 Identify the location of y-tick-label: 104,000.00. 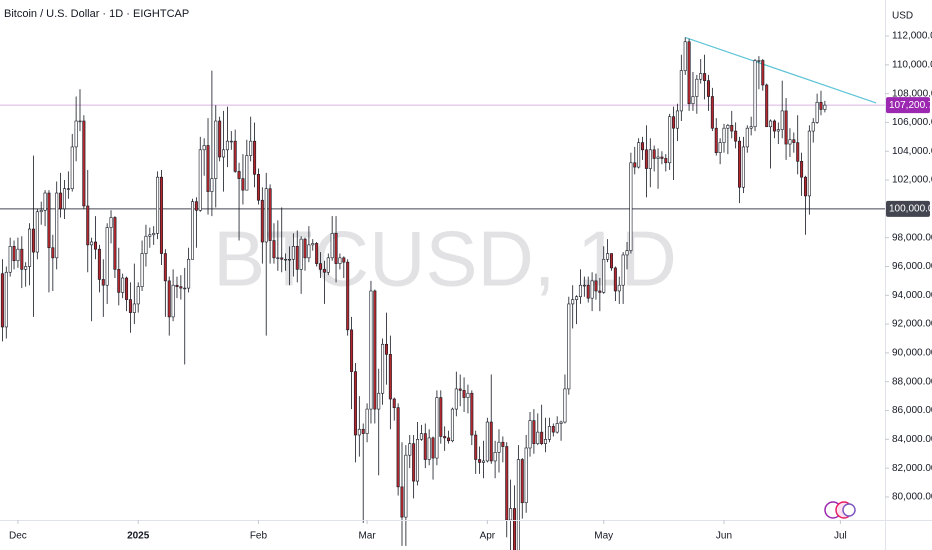
(912, 151).